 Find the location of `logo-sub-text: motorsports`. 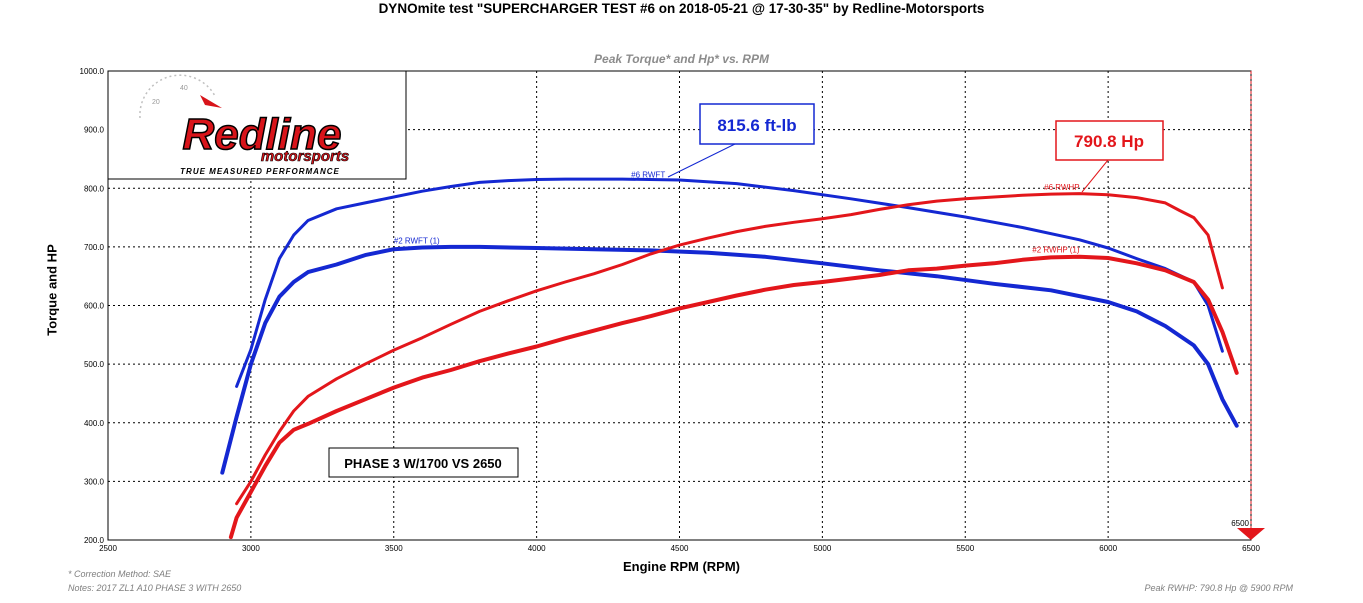

logo-sub-text: motorsports is located at coordinates (305, 156).